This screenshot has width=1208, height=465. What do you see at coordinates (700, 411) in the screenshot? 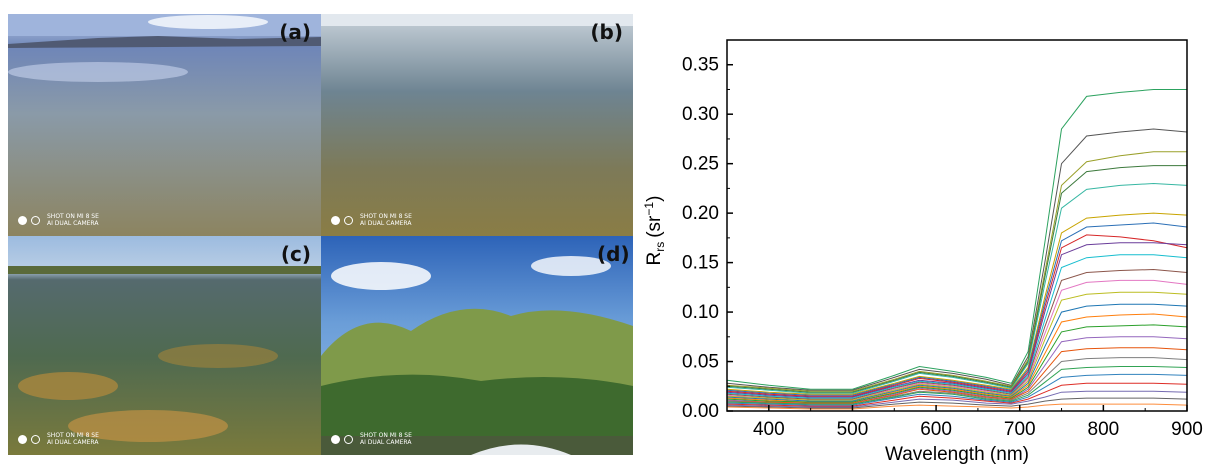
I see `y-tick-label: 0.00` at bounding box center [700, 411].